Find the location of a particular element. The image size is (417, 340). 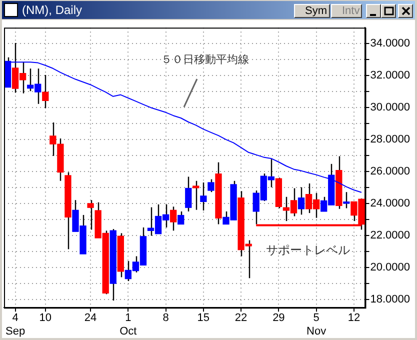

chart-title: (NM), Daily is located at coordinates (52, 10).